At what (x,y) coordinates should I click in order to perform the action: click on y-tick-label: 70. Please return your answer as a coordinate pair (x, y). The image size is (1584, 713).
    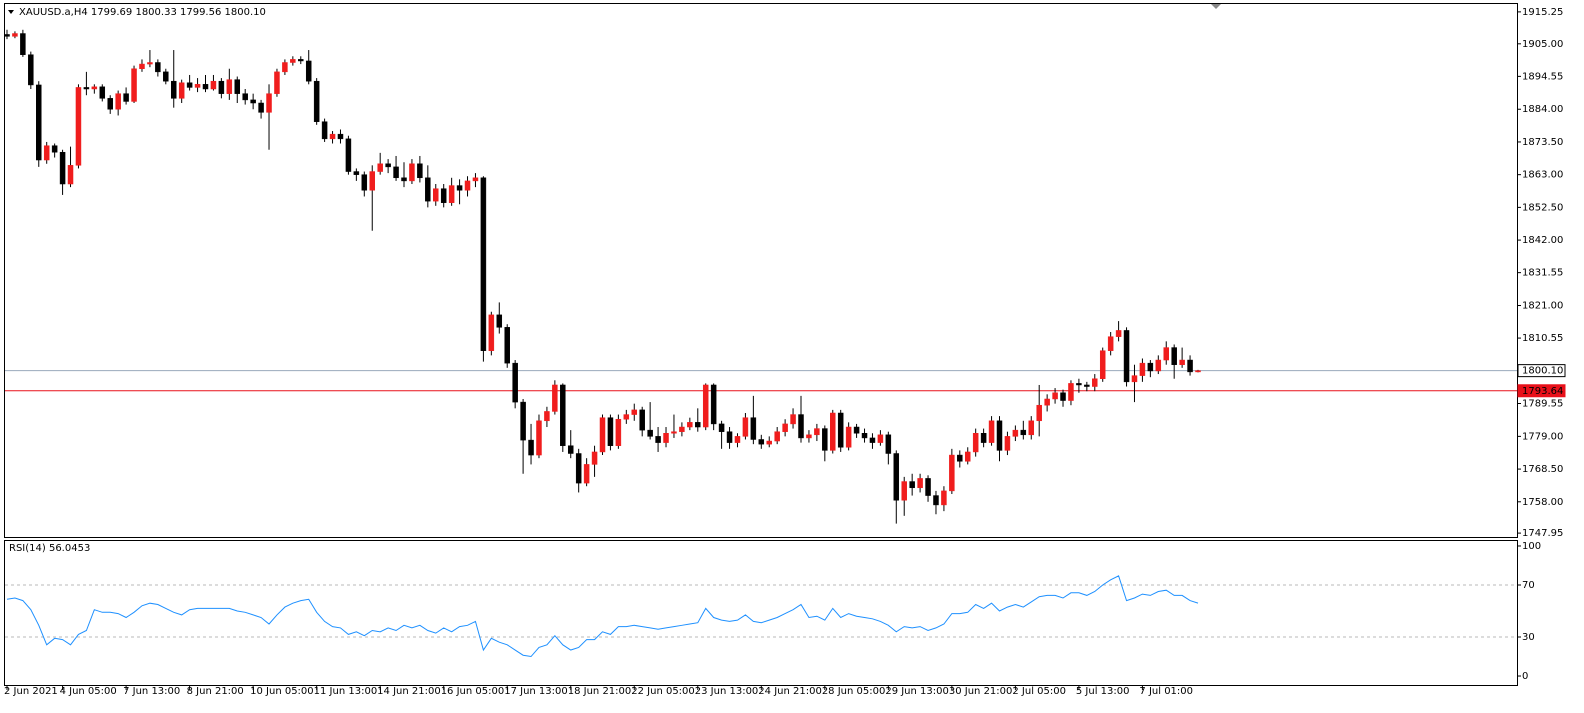
    Looking at the image, I should click on (1528, 585).